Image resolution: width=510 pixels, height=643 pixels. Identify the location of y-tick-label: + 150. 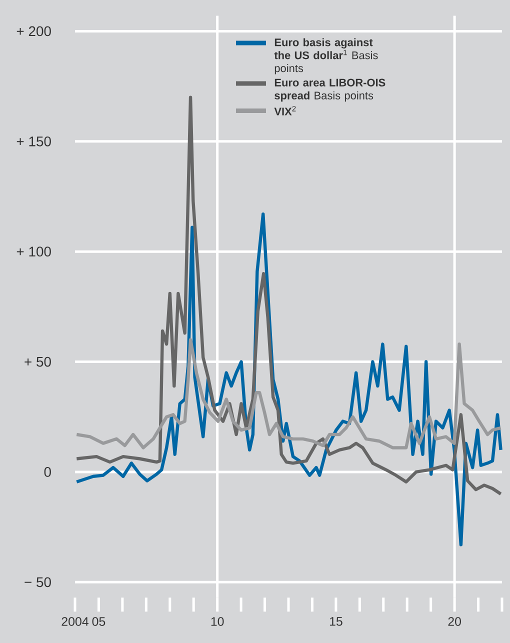
(33, 141).